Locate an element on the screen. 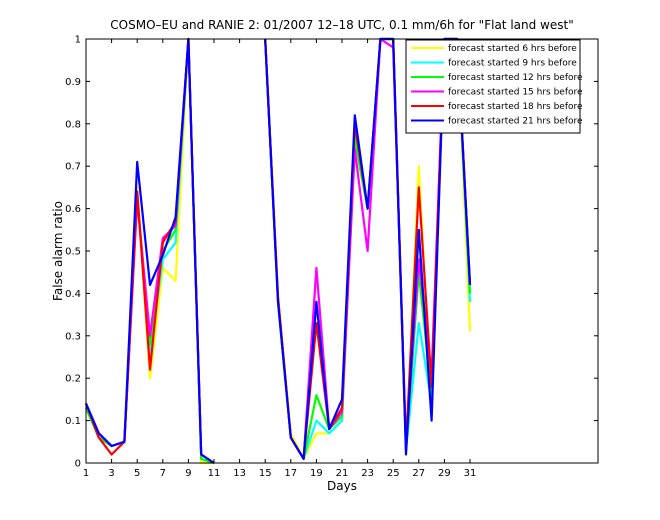 The image size is (660, 520). x-tick-label: 9 is located at coordinates (188, 473).